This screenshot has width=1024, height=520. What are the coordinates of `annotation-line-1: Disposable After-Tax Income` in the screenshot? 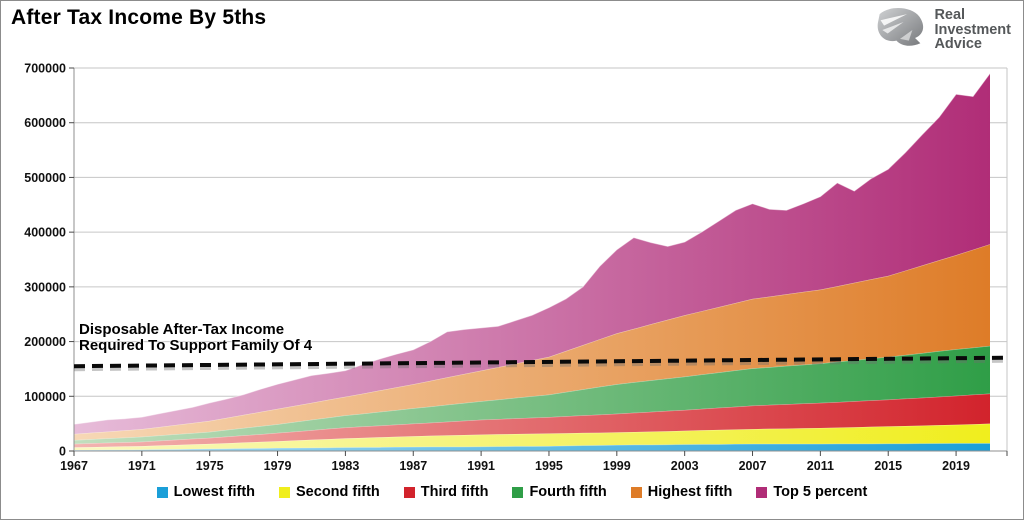 It's located at (182, 329).